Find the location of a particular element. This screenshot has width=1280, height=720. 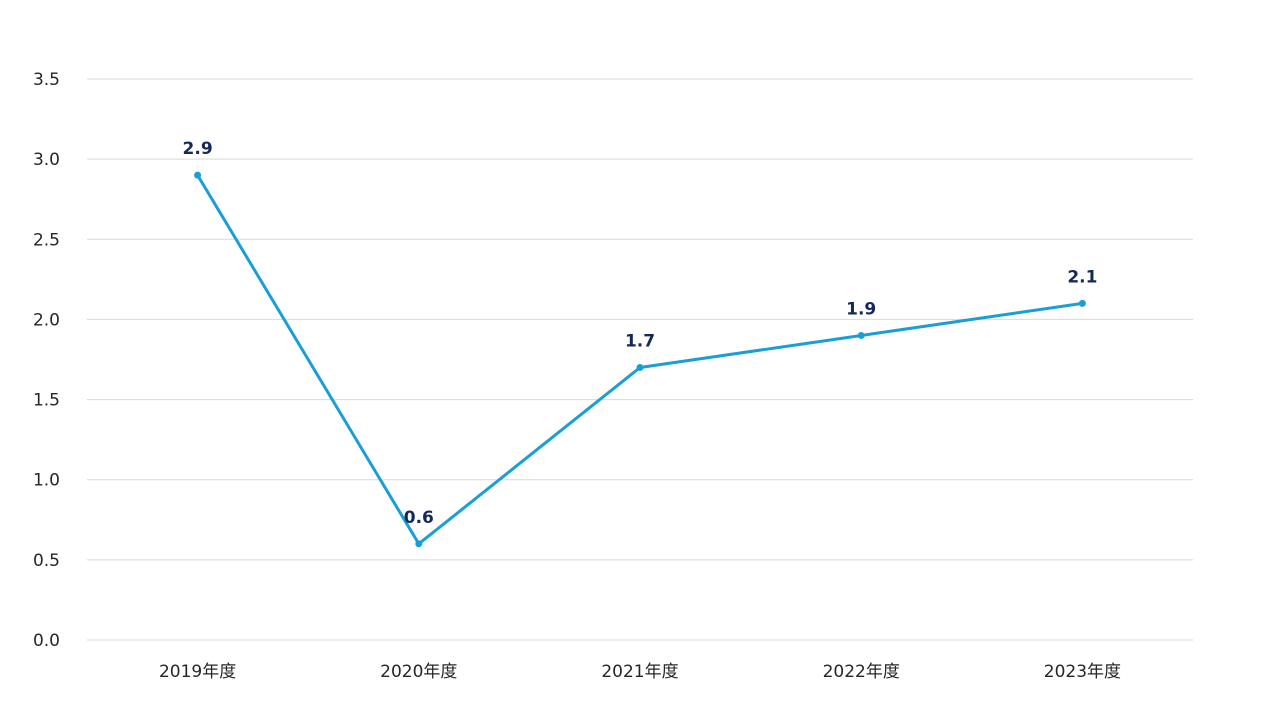

y-tick-label: 2.5 is located at coordinates (46, 240).